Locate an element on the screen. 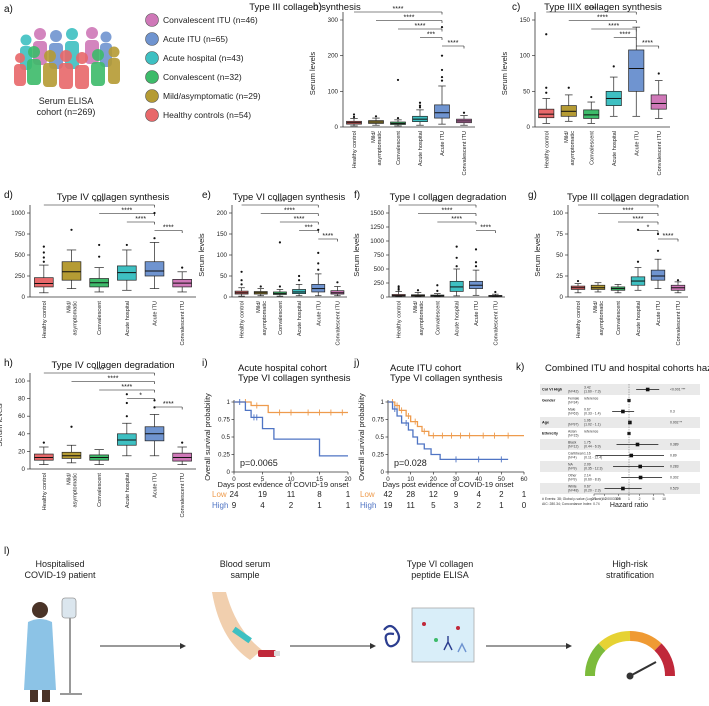  forest-x-tick-label: 2 is located at coordinates (640, 499).